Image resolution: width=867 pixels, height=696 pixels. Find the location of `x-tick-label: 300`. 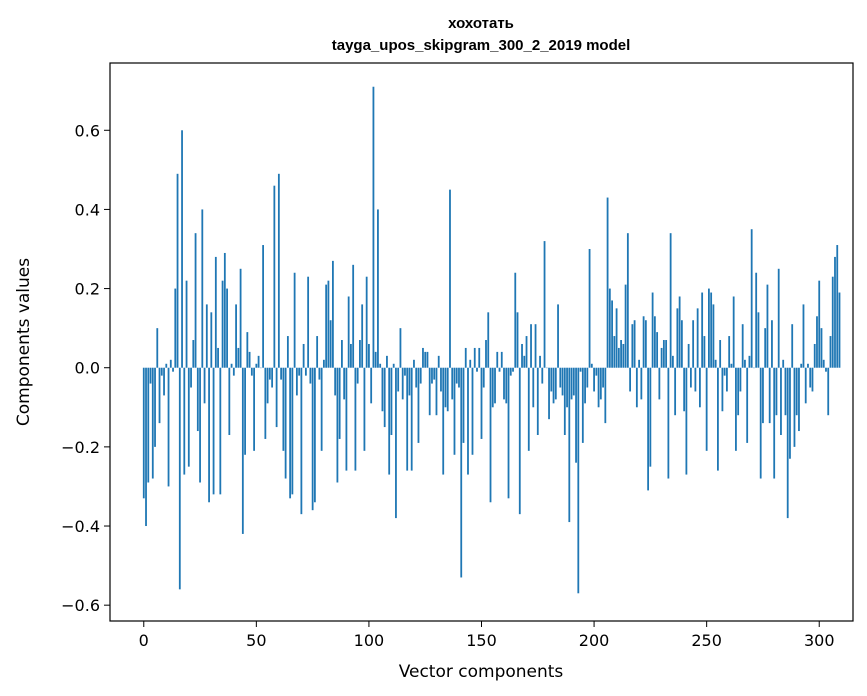

x-tick-label: 300 is located at coordinates (819, 640).